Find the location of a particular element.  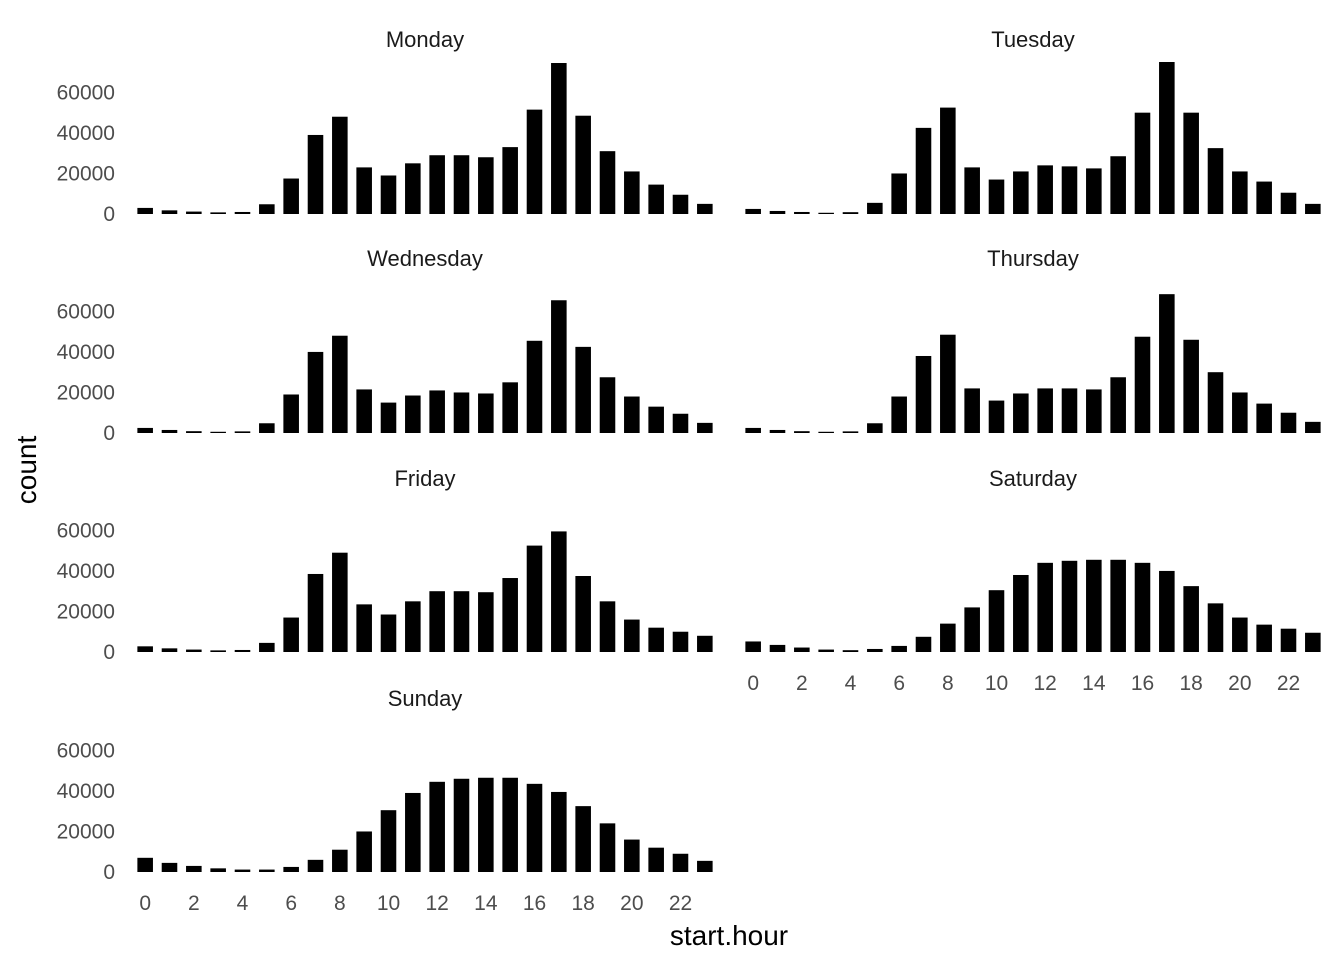

x-tick-label: 16 is located at coordinates (534, 903).